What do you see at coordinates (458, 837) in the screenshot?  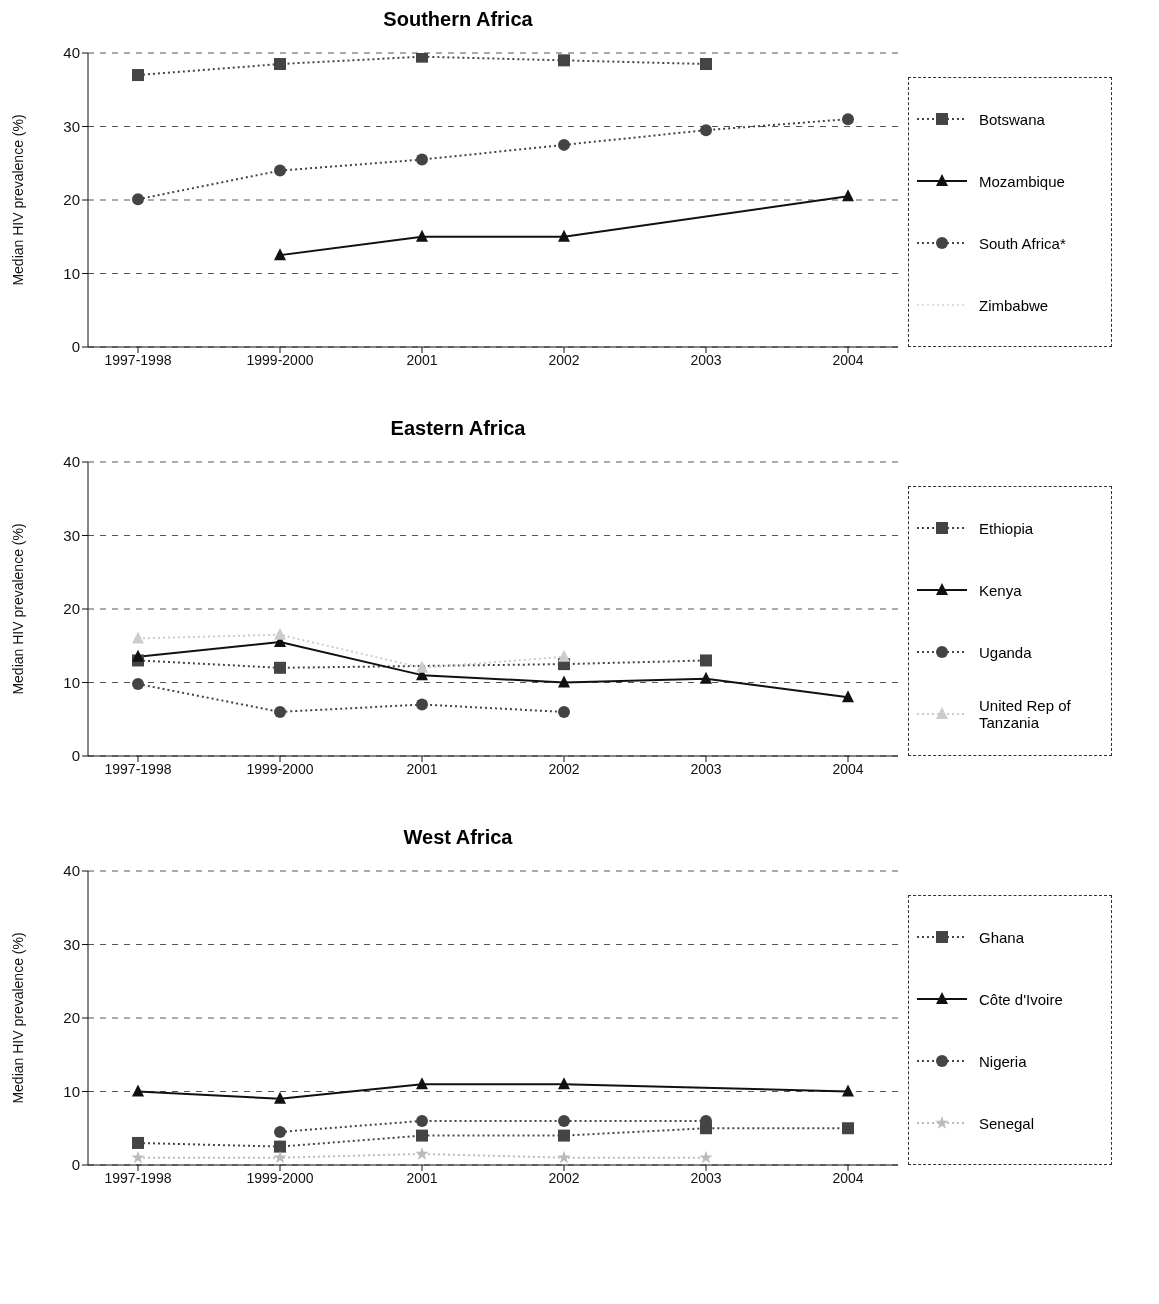 I see `chart-title: West Africa` at bounding box center [458, 837].